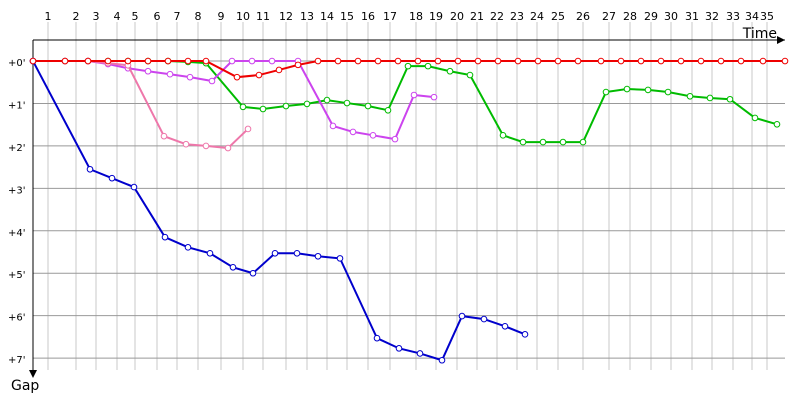 Image resolution: width=800 pixels, height=400 pixels. Describe the element at coordinates (17, 190) in the screenshot. I see `y-tick-label: +3'` at that location.